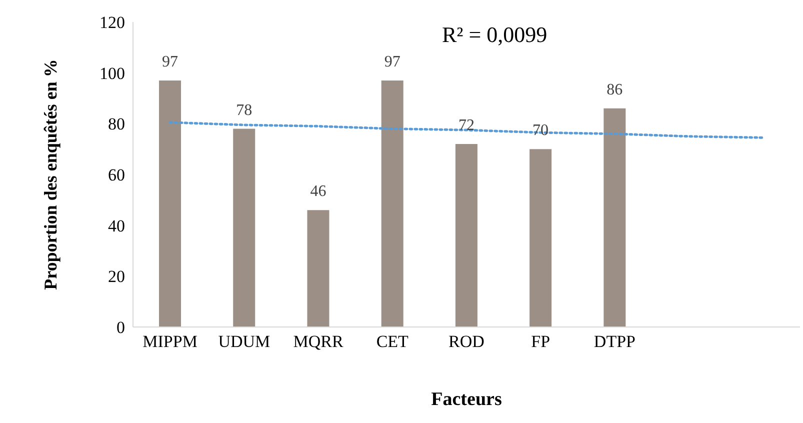  Describe the element at coordinates (540, 342) in the screenshot. I see `x-tick-label: FP` at that location.